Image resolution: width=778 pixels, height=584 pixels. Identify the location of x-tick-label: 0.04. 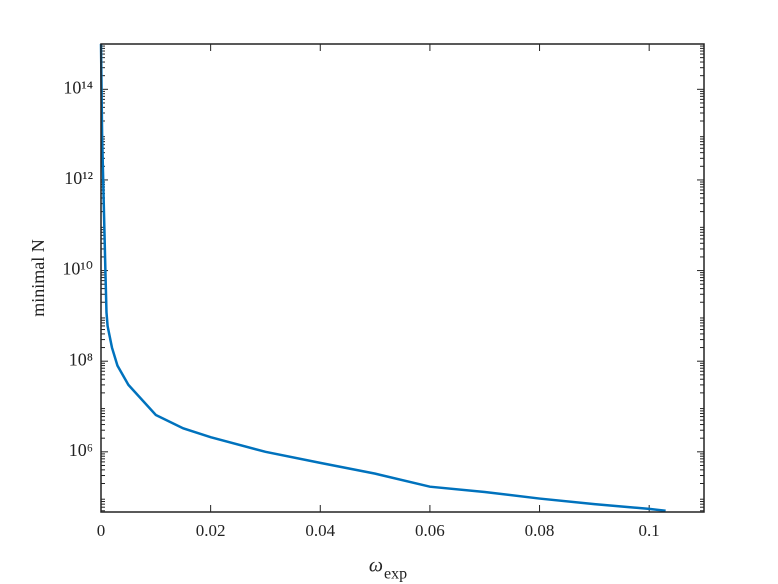
(320, 530).